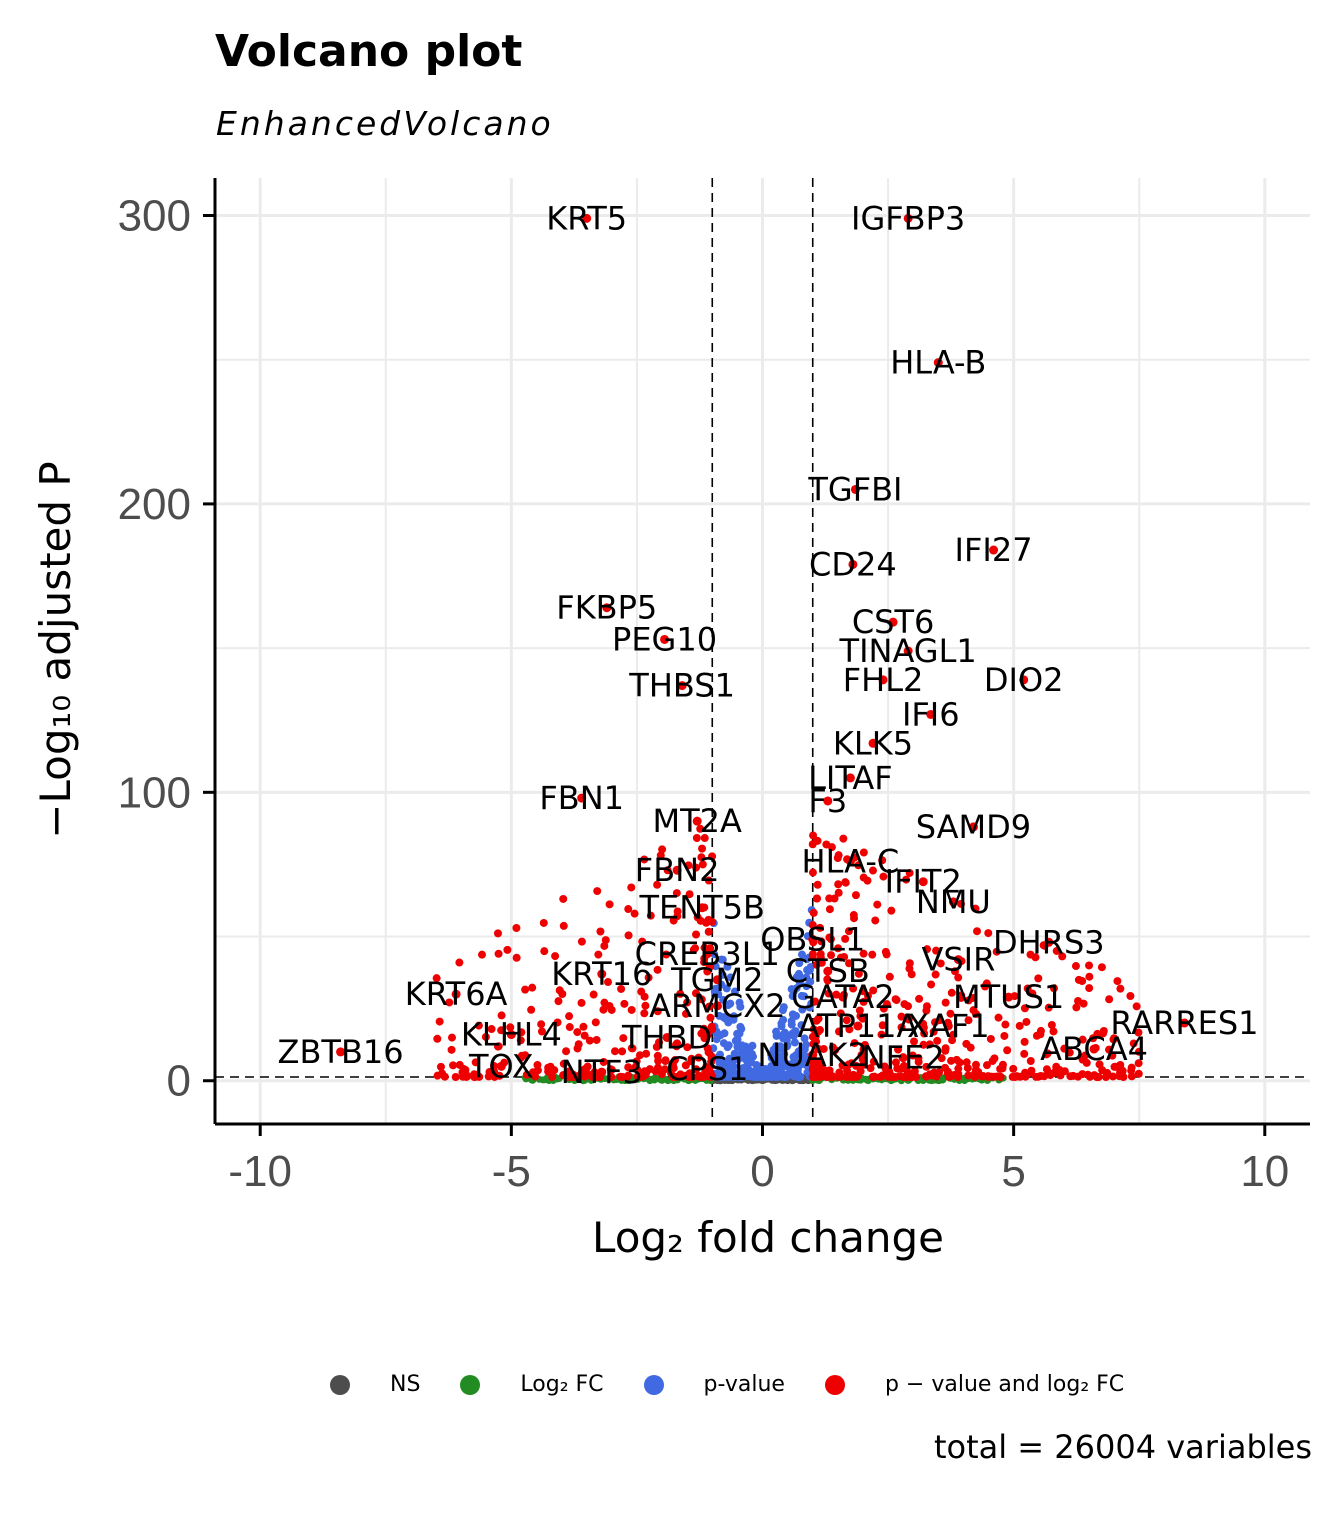 Image resolution: width=1344 pixels, height=1536 pixels. Describe the element at coordinates (707, 954) in the screenshot. I see `point-label: CREB3L1` at that location.